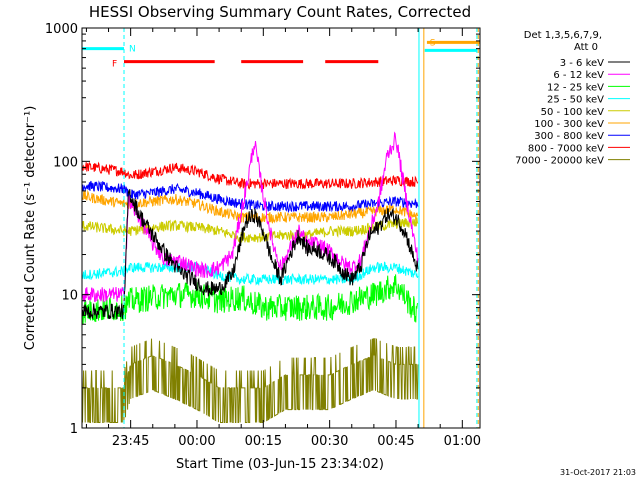 The height and width of the screenshot is (480, 640). I want to click on flag-label-s: S, so click(433, 43).